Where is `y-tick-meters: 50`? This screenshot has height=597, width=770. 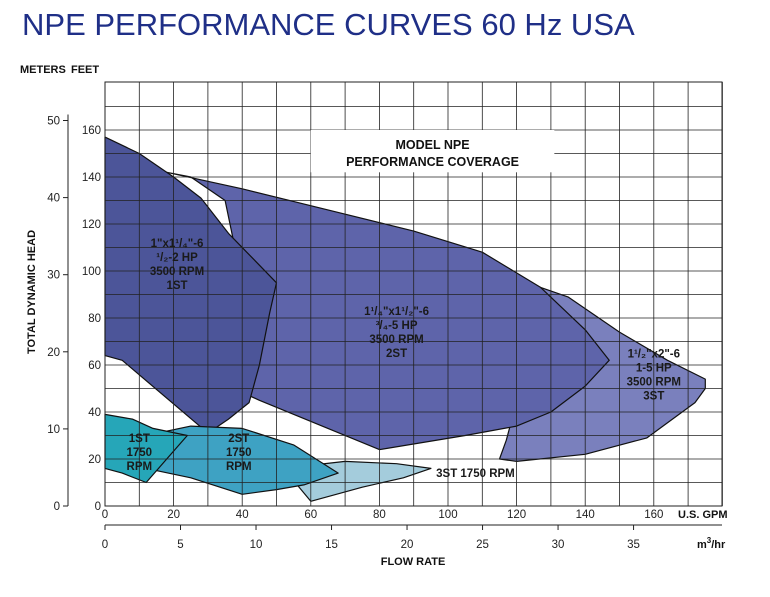
y-tick-meters: 50 is located at coordinates (53, 122).